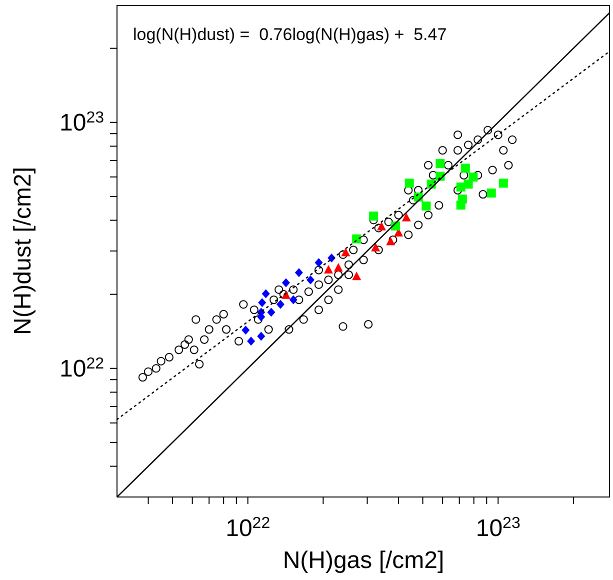  I want to click on annotation: log(N(H)dust) = 0.76log(N(H)gas) + 5.47, so click(290, 35).